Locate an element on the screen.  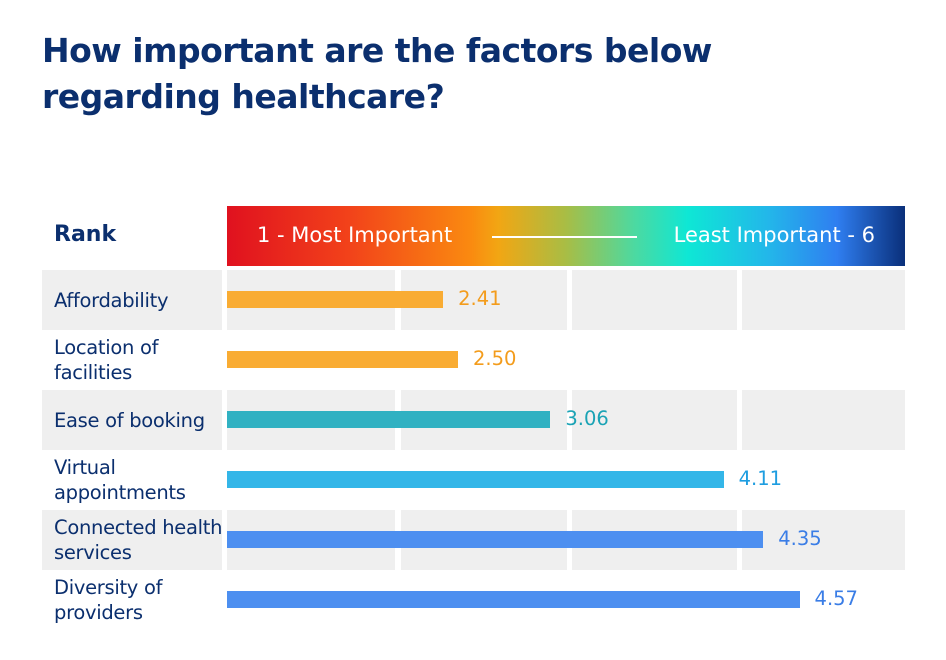
category-label: Affordability is located at coordinates (111, 300).